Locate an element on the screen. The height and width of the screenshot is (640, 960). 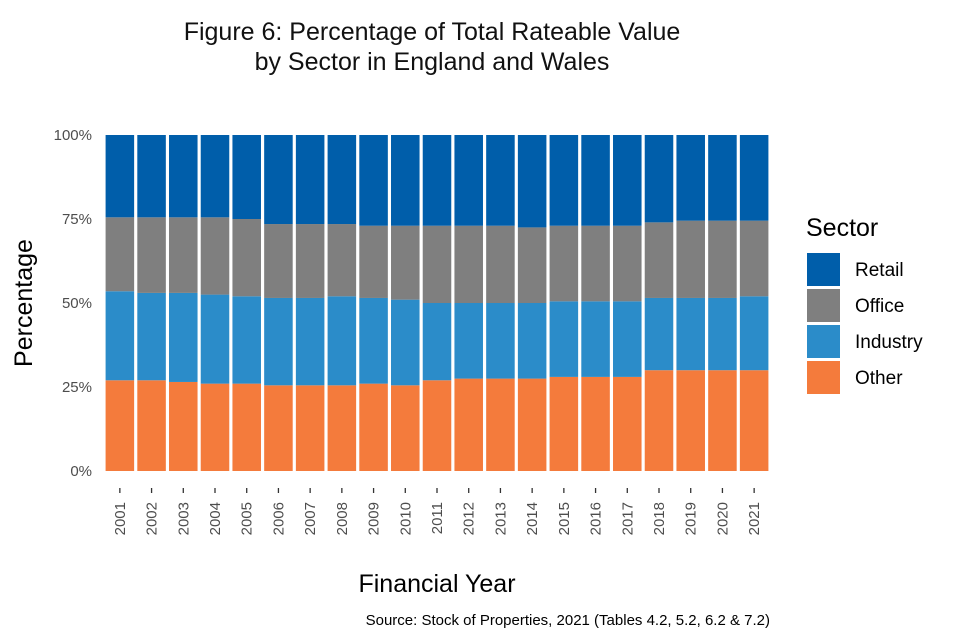
x-tick-label: 2001 is located at coordinates (120, 518).